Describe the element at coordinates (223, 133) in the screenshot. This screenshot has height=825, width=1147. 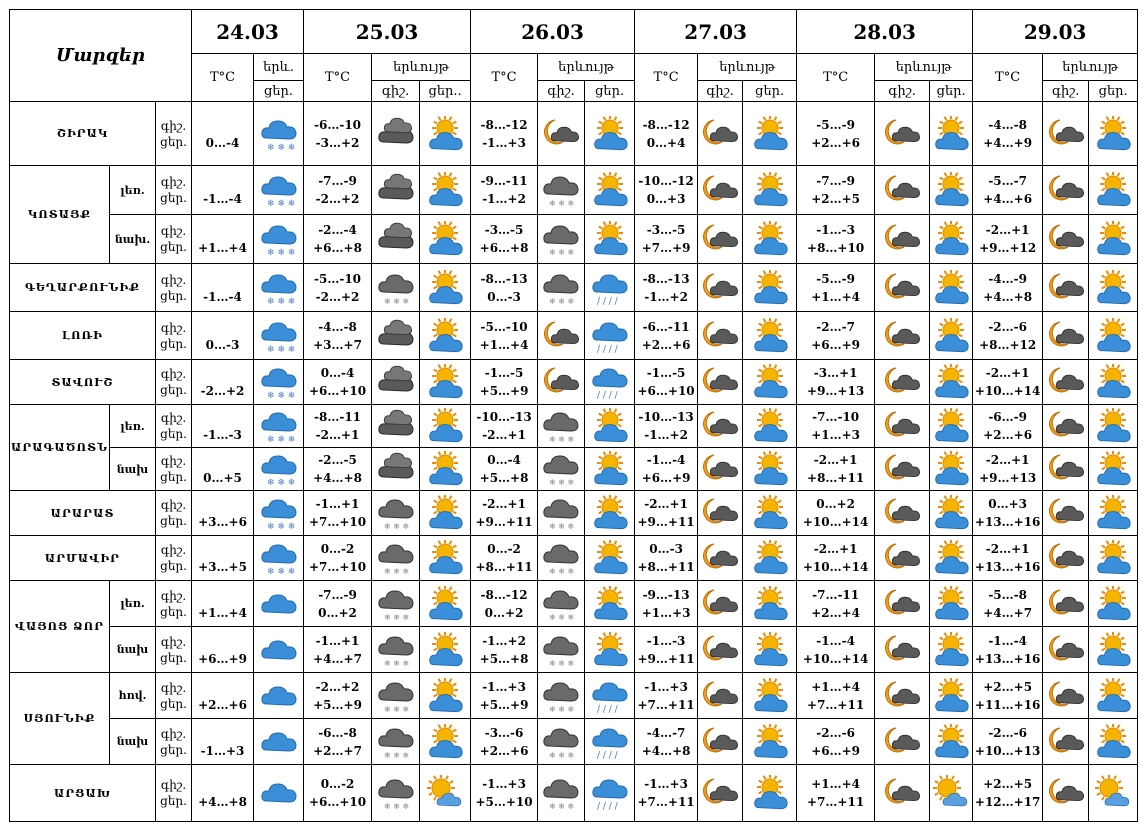
I see `temp-cell: 0…-4` at that location.